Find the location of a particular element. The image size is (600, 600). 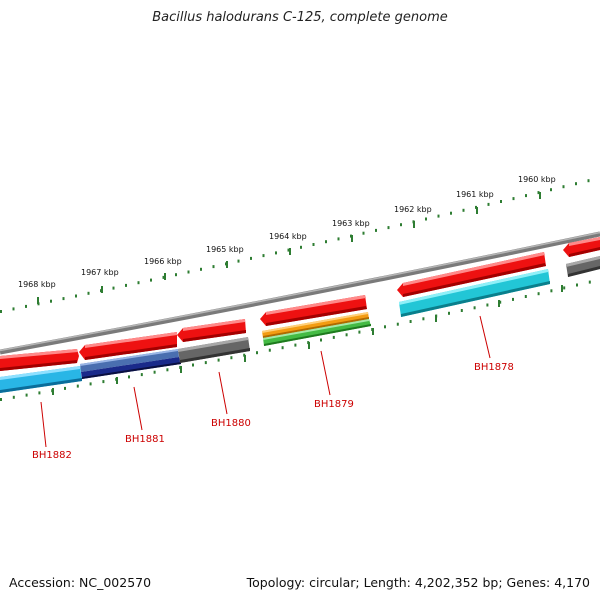

cds-feature-blue is located at coordinates (129, 360).